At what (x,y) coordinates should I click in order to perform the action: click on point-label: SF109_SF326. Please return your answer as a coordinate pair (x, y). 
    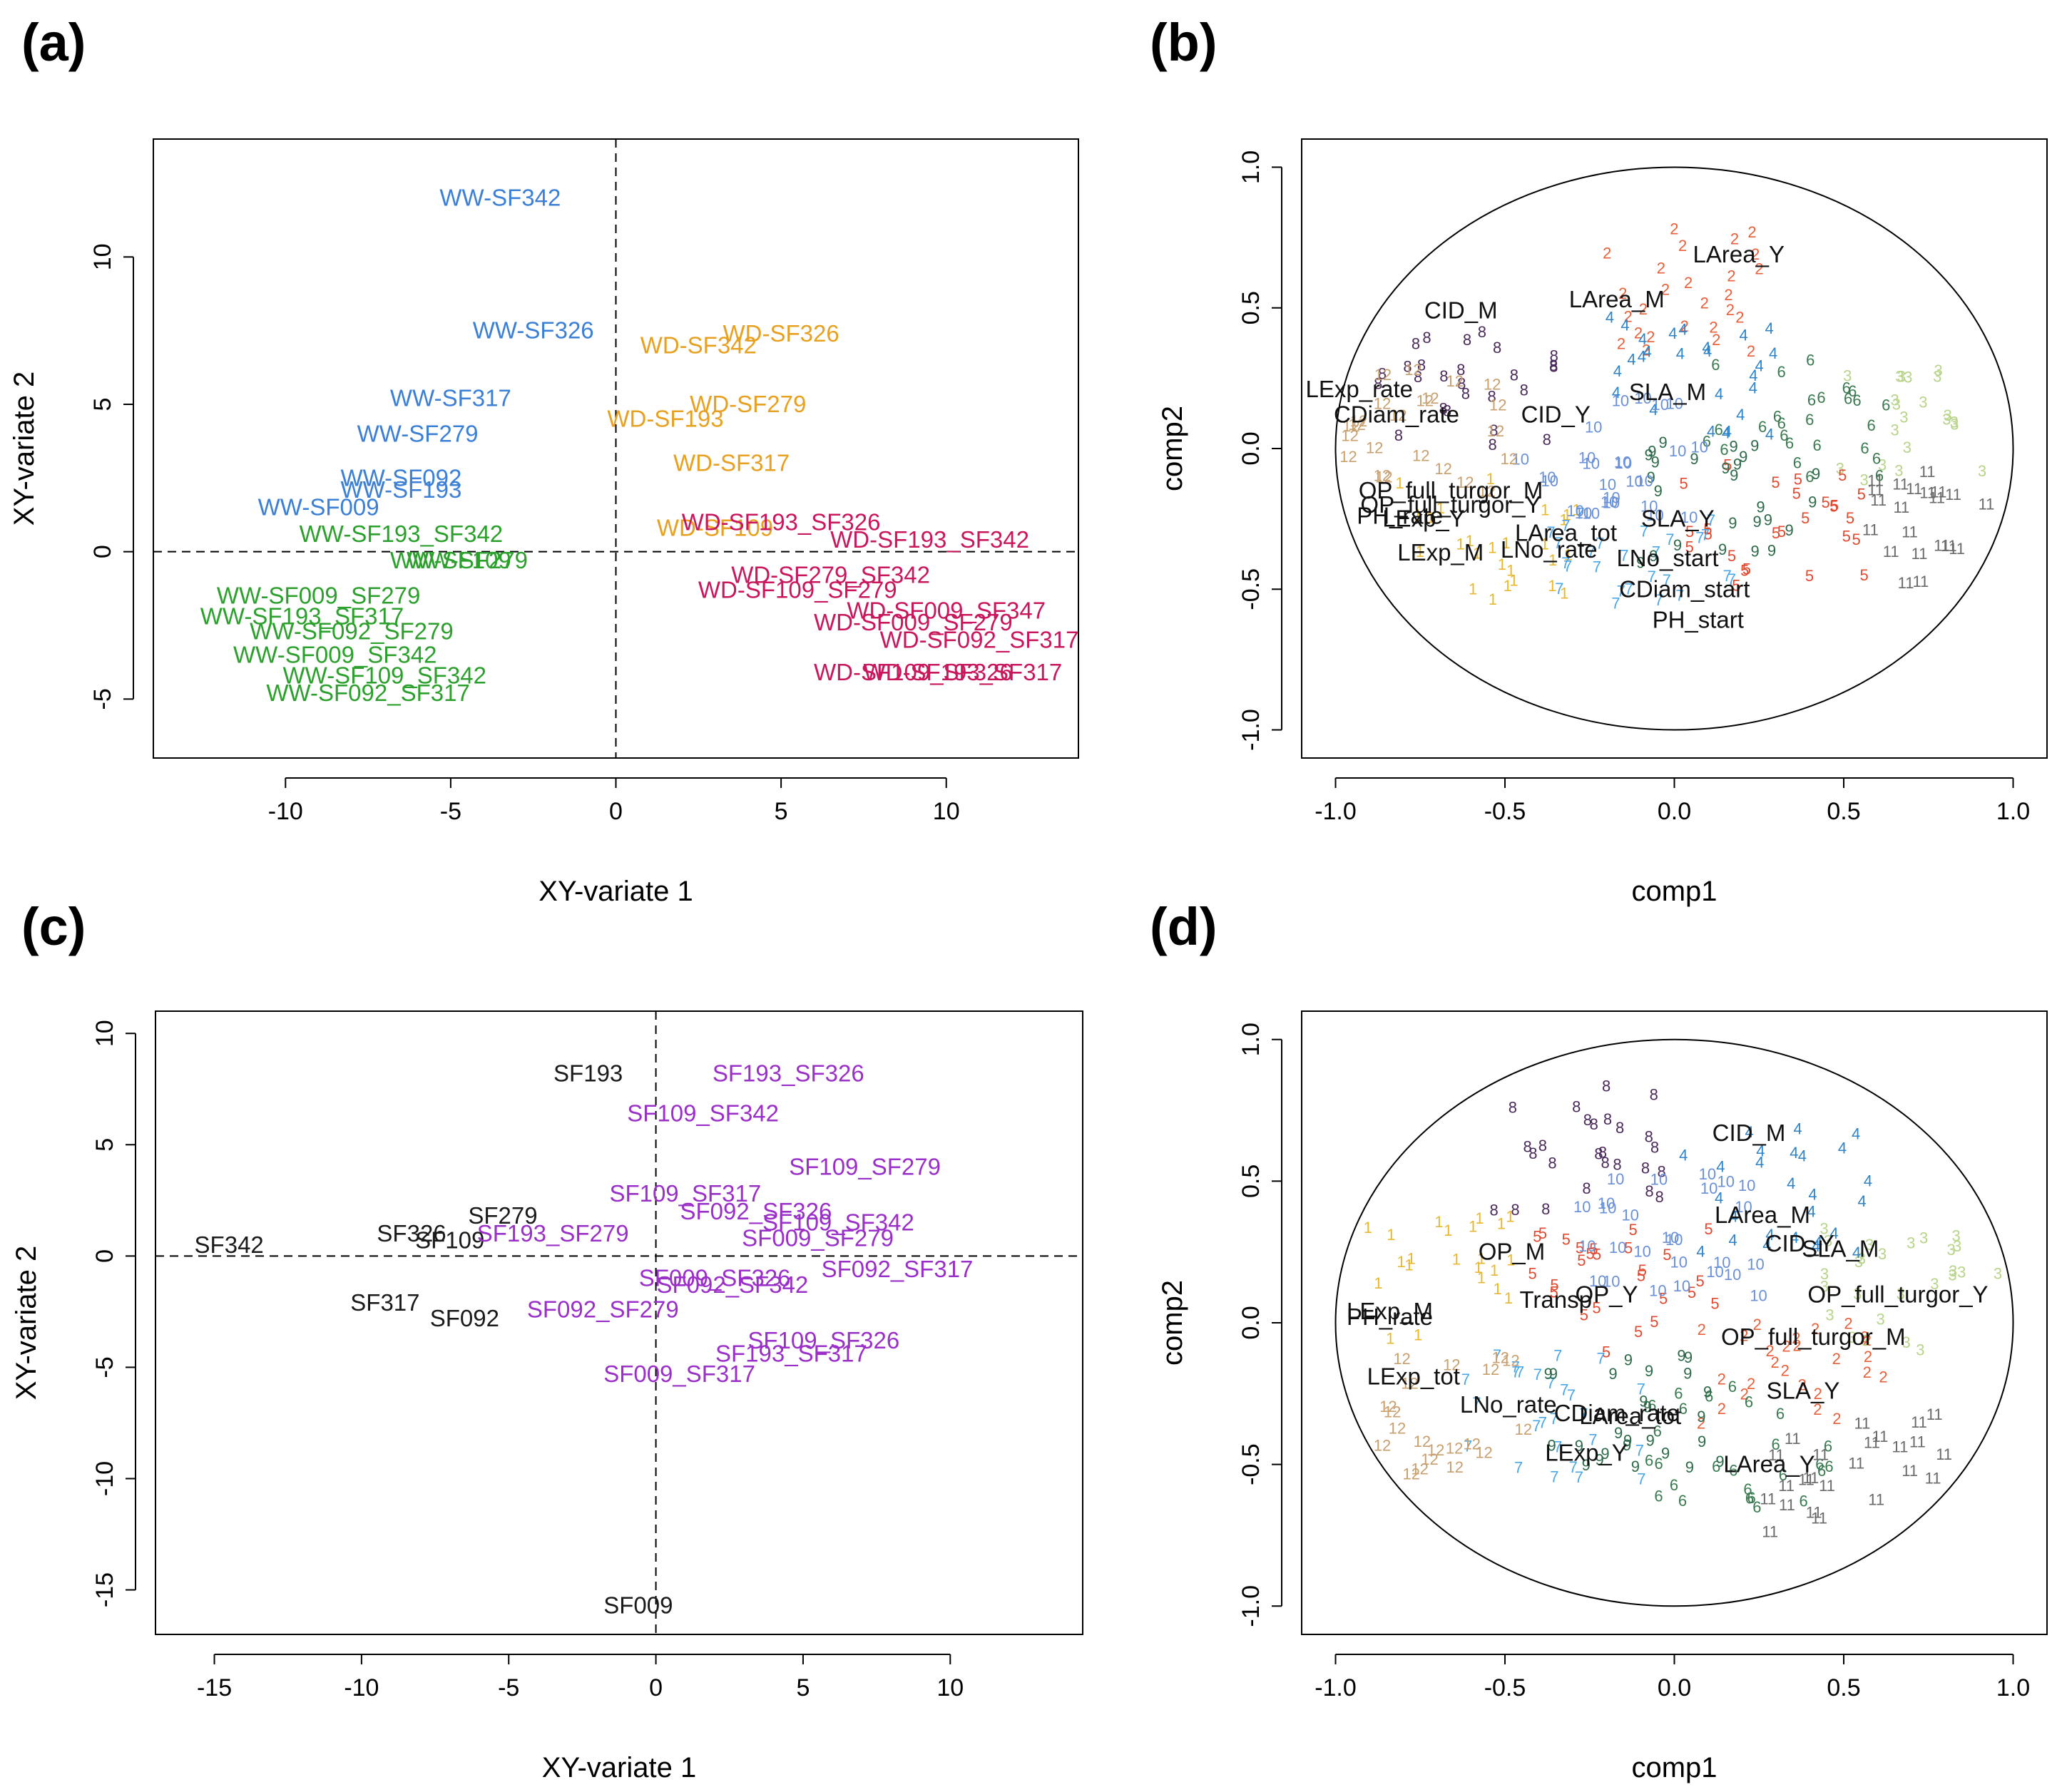
    Looking at the image, I should click on (823, 1340).